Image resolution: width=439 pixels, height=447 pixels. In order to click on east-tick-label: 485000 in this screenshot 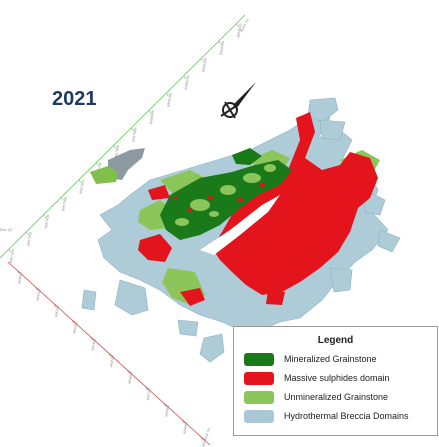, I will do `click(204, 442)`.